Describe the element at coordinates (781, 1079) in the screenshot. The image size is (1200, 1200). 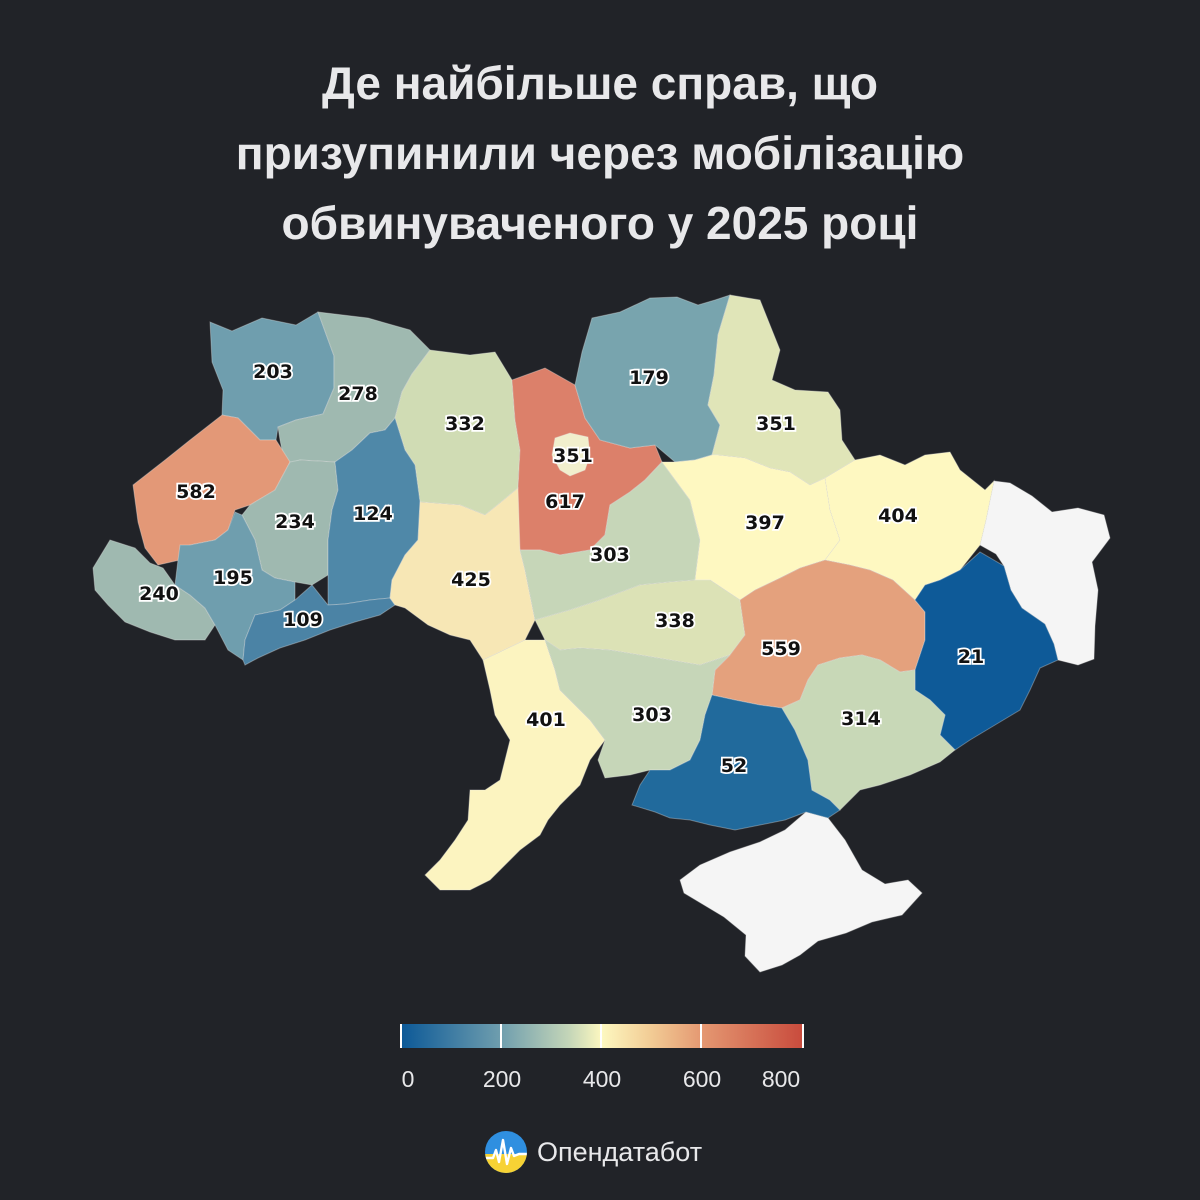
I see `legend-label-800: 800` at that location.